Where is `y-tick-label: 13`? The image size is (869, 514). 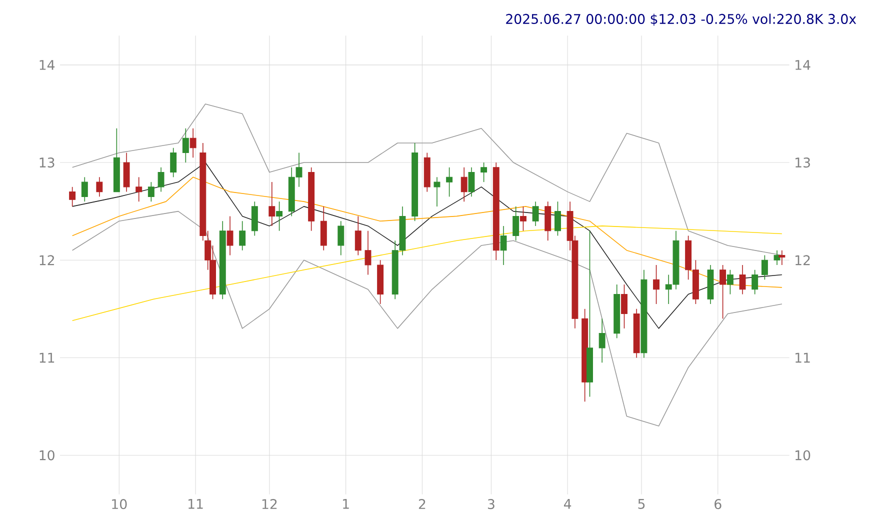
y-tick-label: 13 is located at coordinates (47, 163).